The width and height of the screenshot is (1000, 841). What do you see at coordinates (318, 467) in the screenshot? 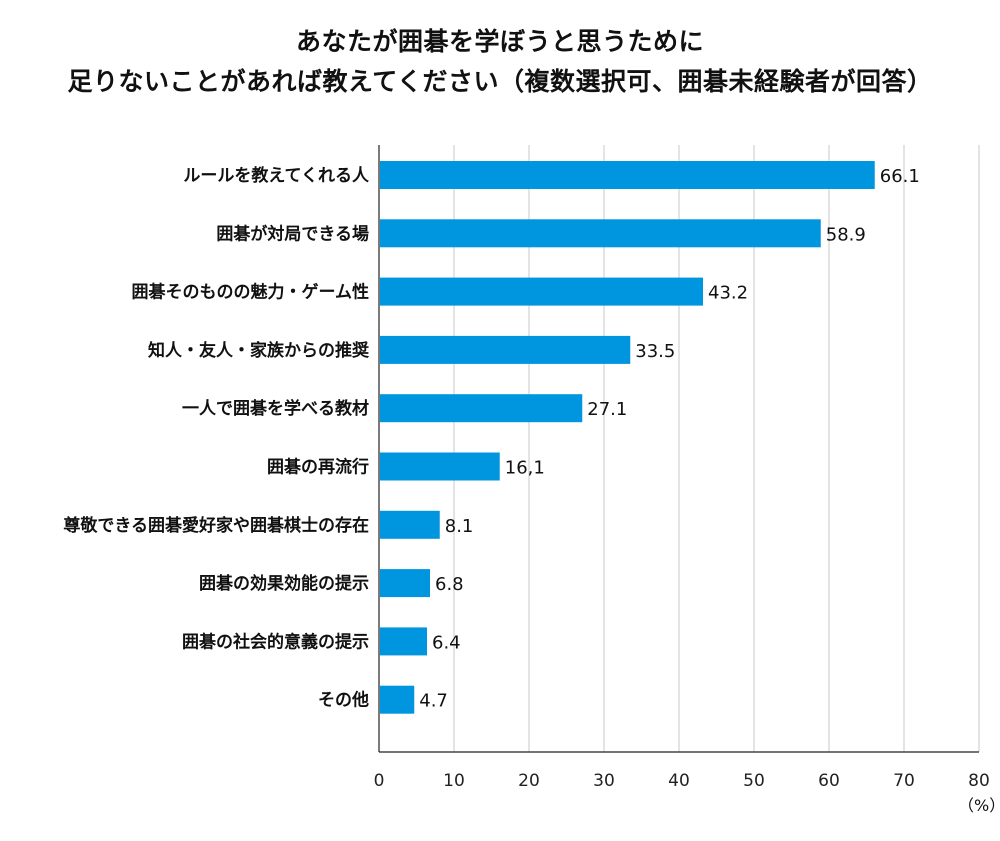
I see `category-label: 囲碁の再流行` at bounding box center [318, 467].